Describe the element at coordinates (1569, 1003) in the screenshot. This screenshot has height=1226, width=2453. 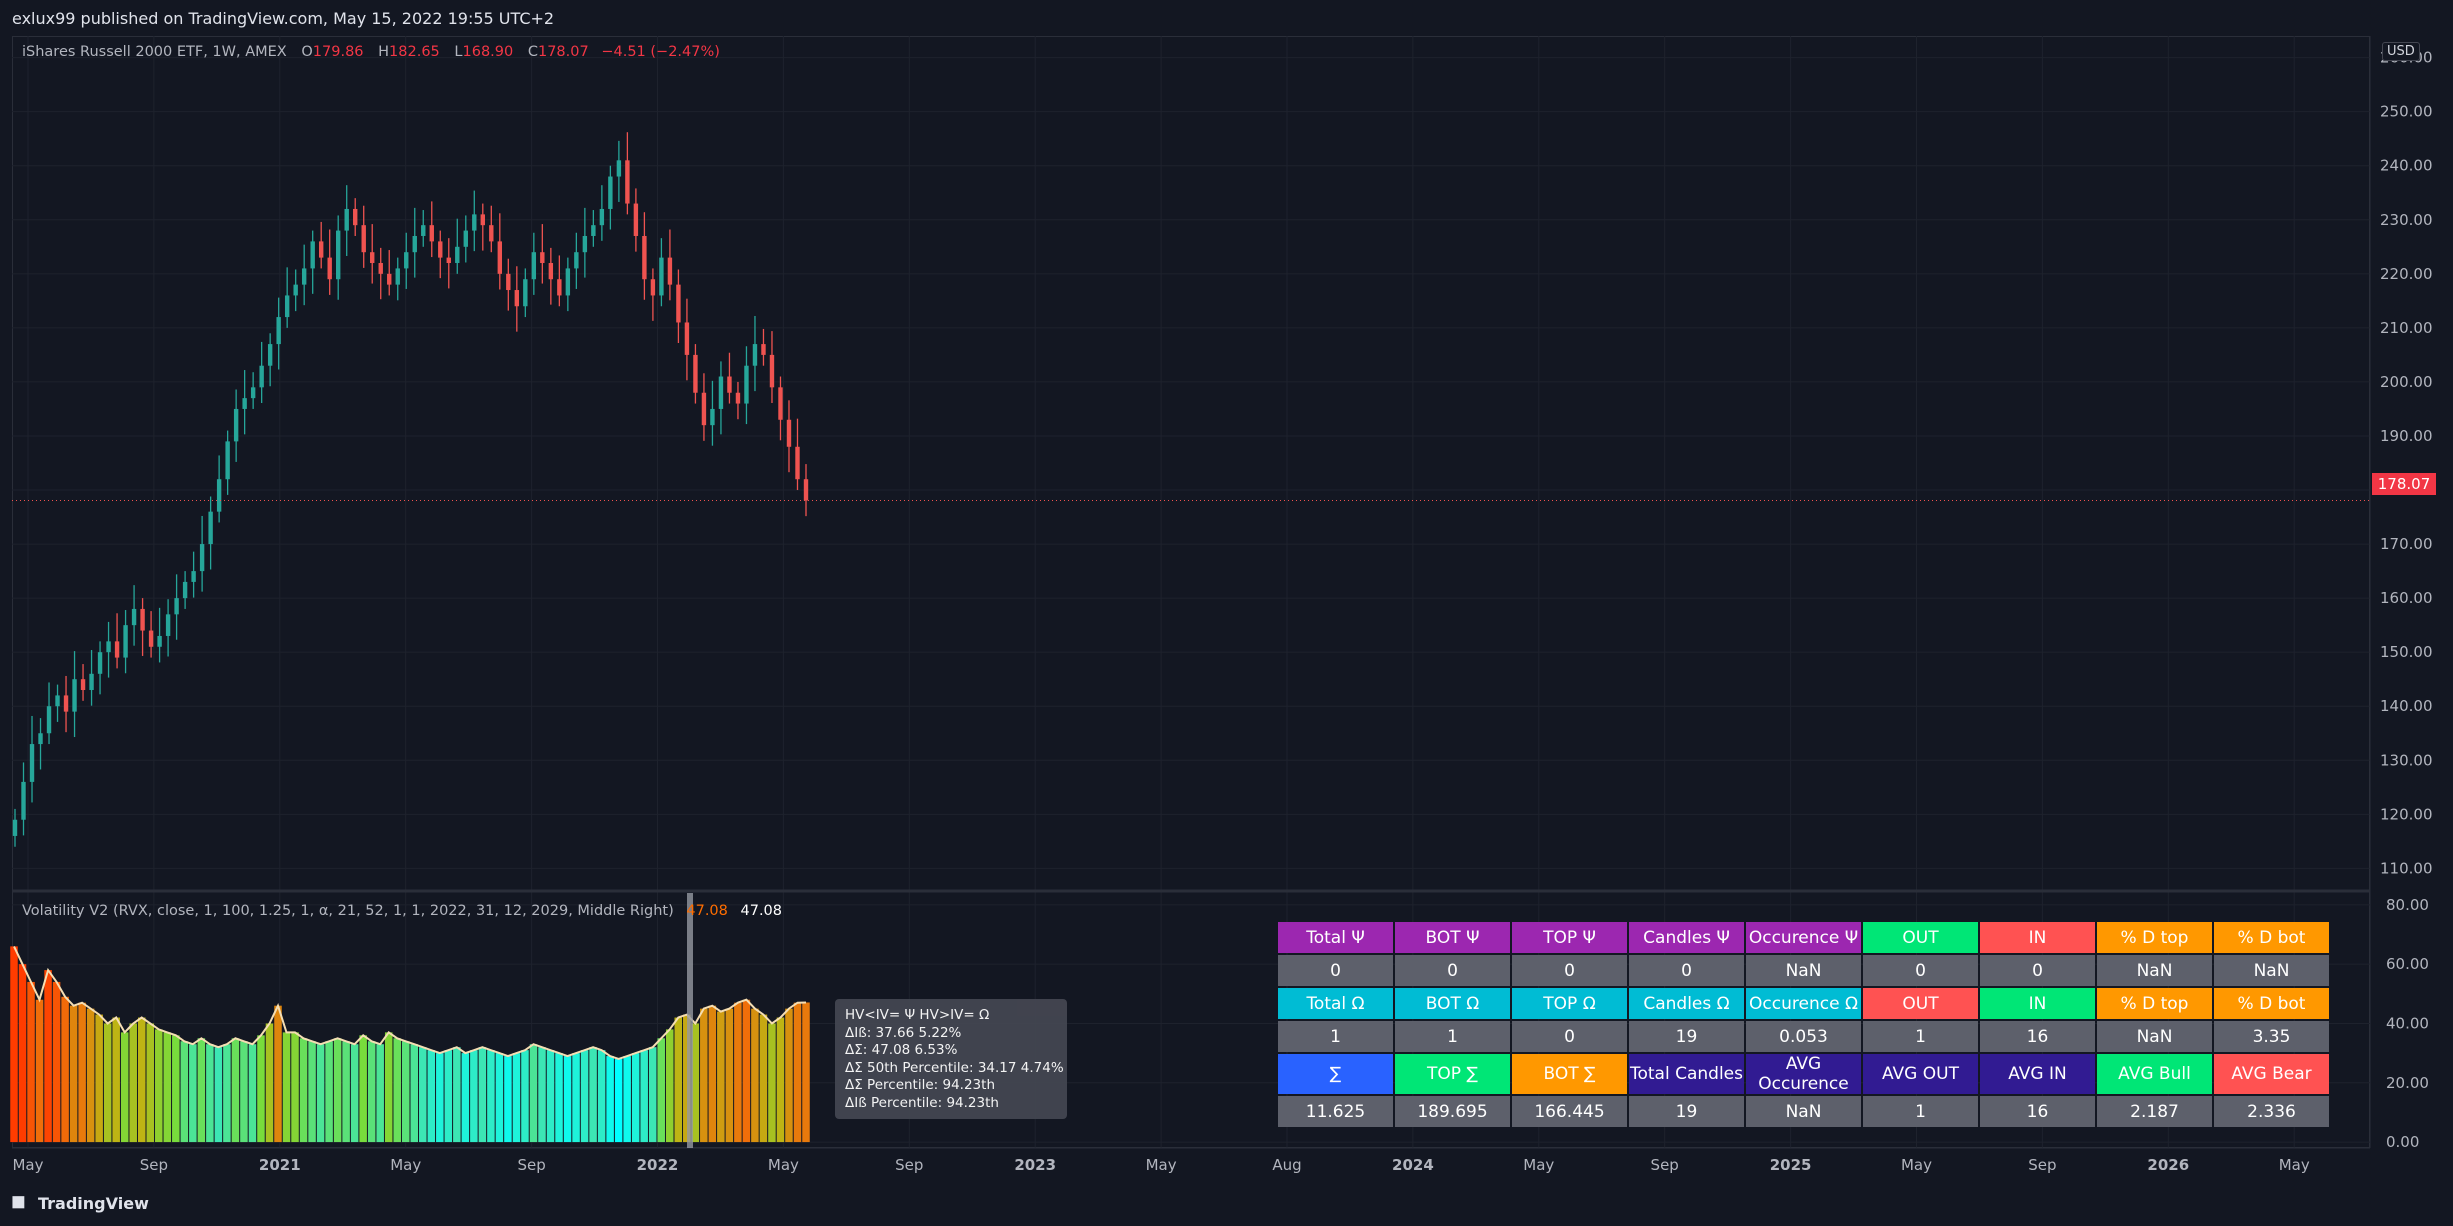
I see `stats-cell: TOP Ω` at that location.